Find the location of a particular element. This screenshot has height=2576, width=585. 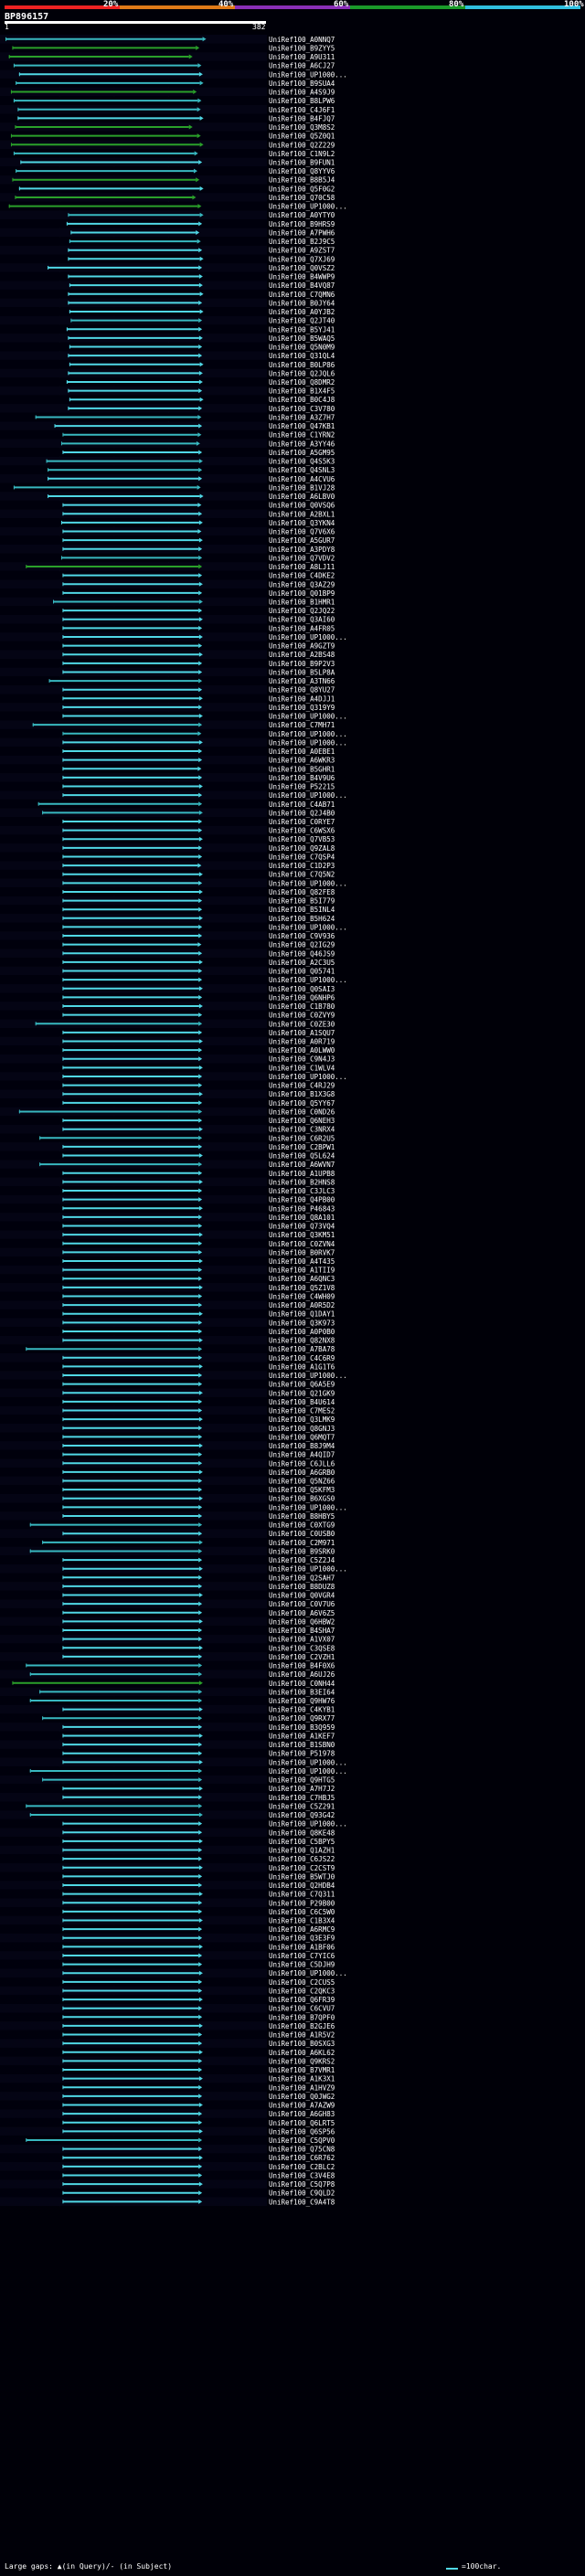

hit-label: UniRef100_A1TII9 is located at coordinates (302, 1271).